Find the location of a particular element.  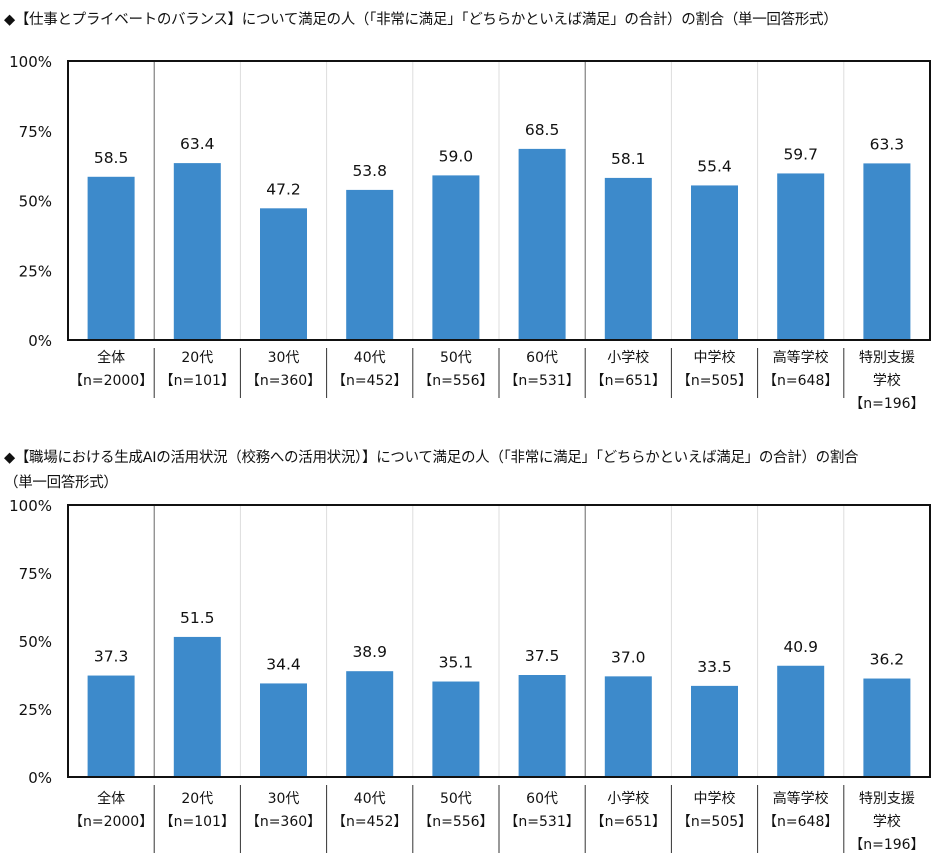

chart1-category-label: 【n=101】 is located at coordinates (197, 381).